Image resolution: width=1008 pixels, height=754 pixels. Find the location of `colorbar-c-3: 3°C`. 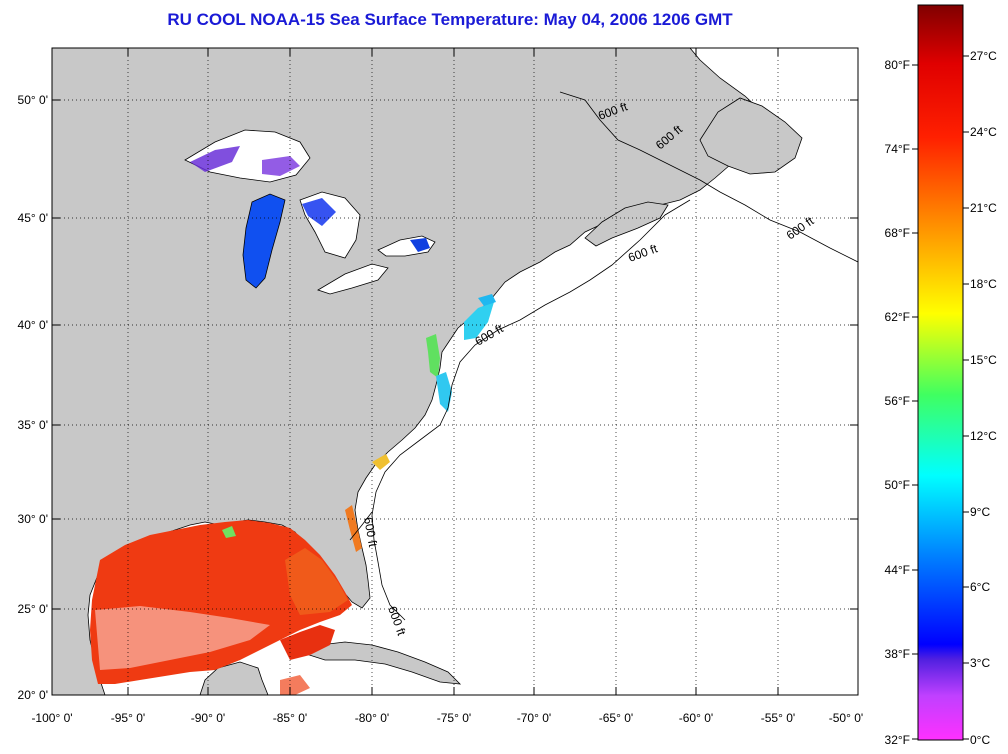

colorbar-c-3: 3°C is located at coordinates (980, 663).